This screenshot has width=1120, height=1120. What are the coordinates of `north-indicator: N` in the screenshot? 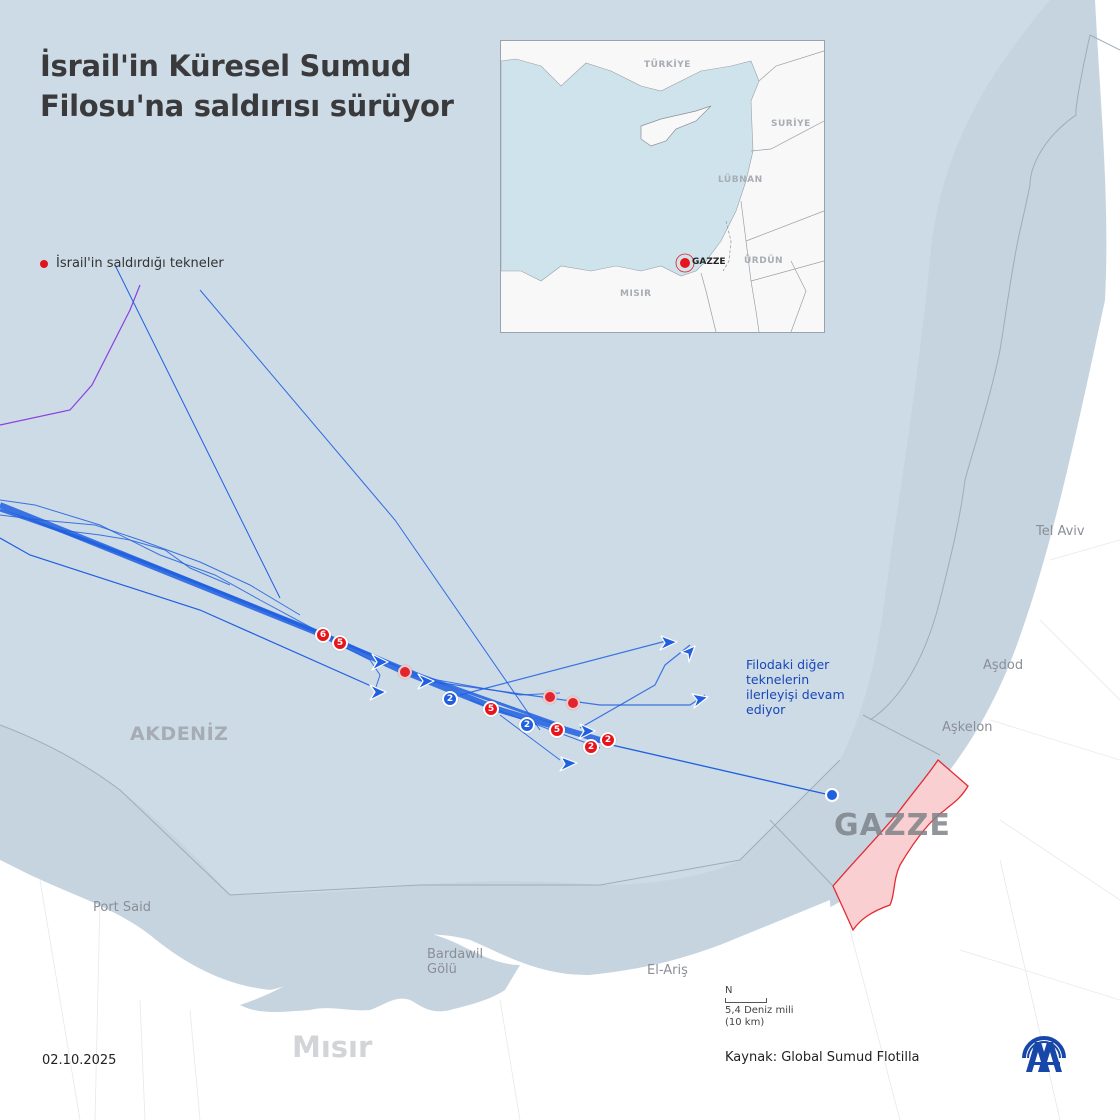 It's located at (729, 990).